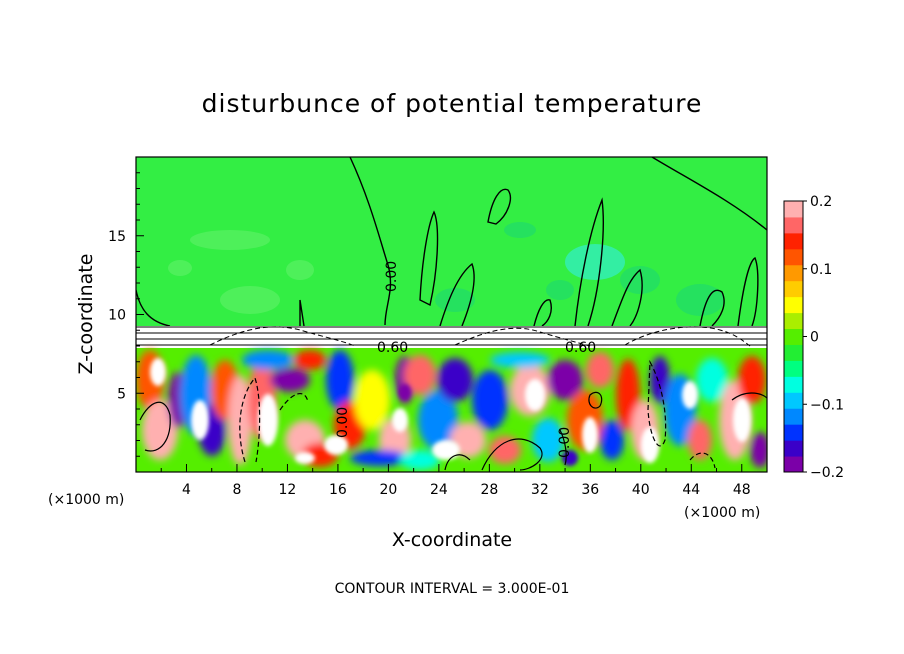 The height and width of the screenshot is (654, 904). What do you see at coordinates (452, 103) in the screenshot?
I see `chart-title: disturbunce of potential temperature` at bounding box center [452, 103].